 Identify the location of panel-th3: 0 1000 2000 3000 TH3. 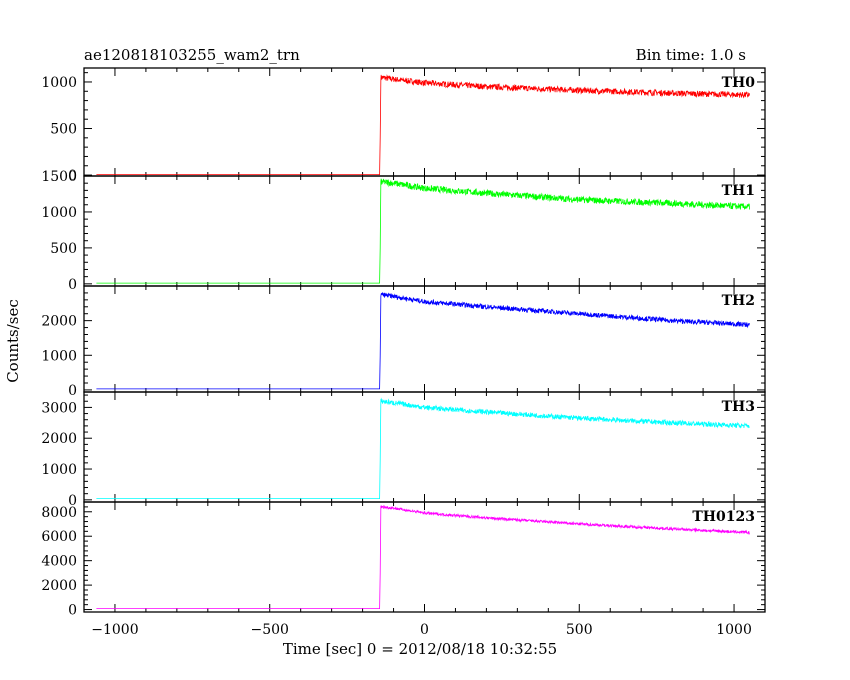
(403, 450).